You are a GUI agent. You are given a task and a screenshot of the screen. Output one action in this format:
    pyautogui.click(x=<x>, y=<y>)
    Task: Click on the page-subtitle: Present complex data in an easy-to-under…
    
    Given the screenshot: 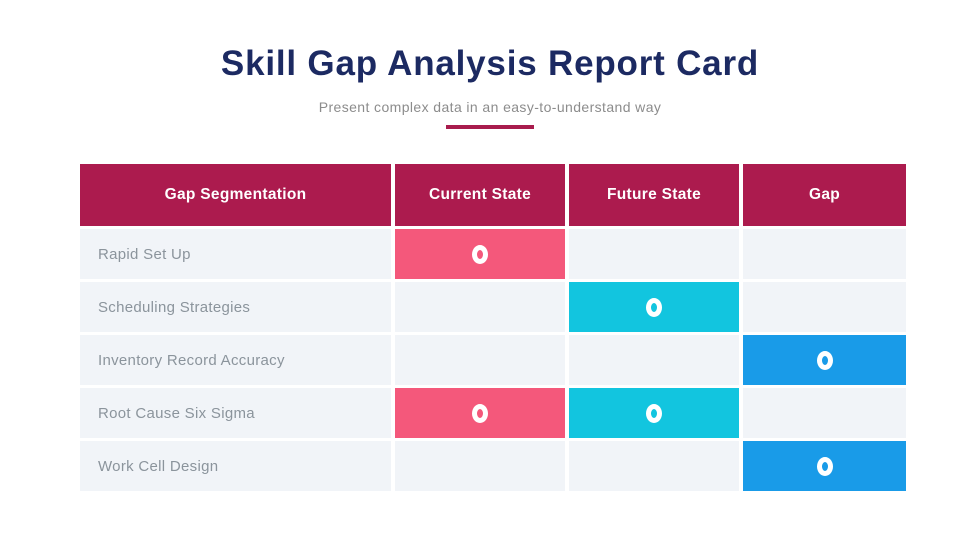 What is the action you would take?
    pyautogui.click(x=490, y=107)
    